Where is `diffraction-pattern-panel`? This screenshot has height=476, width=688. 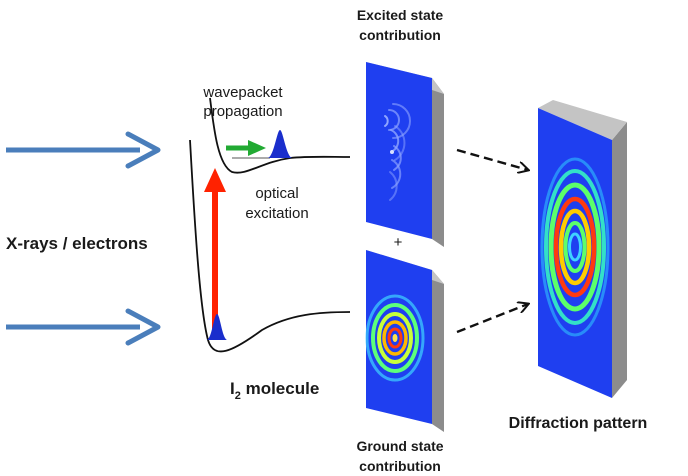
diffraction-pattern-panel is located at coordinates (582, 249).